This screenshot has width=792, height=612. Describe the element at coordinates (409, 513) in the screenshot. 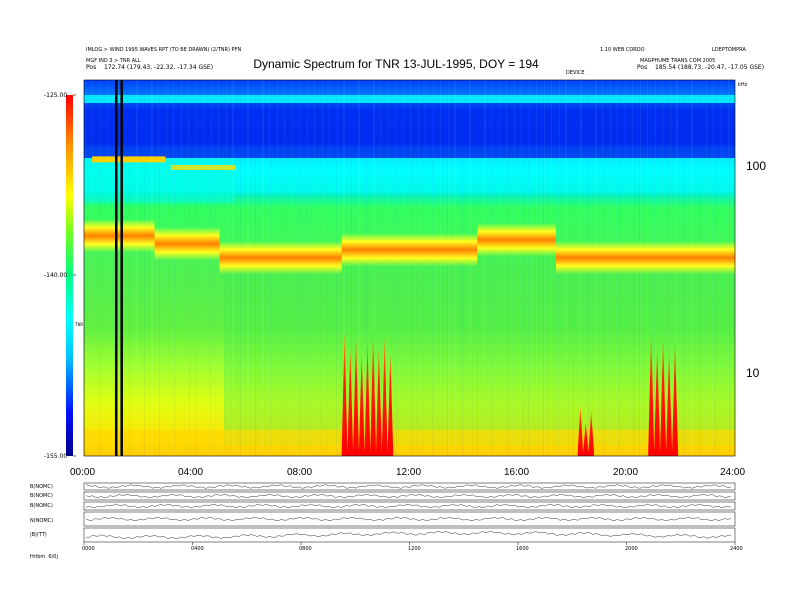

I see `line-panels` at that location.